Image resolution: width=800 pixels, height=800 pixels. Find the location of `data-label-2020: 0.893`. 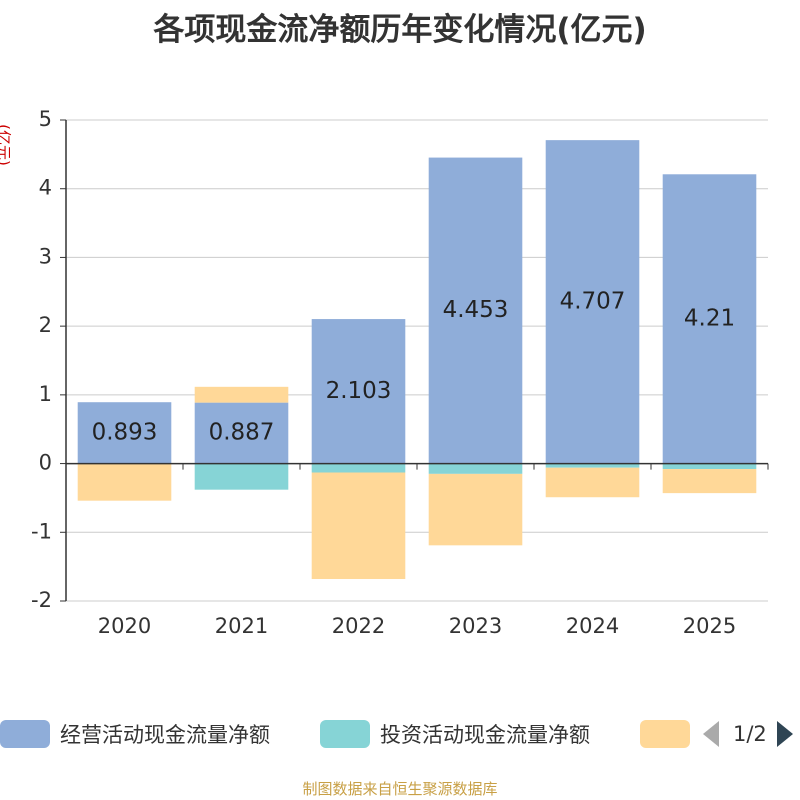

data-label-2020: 0.893 is located at coordinates (125, 432).